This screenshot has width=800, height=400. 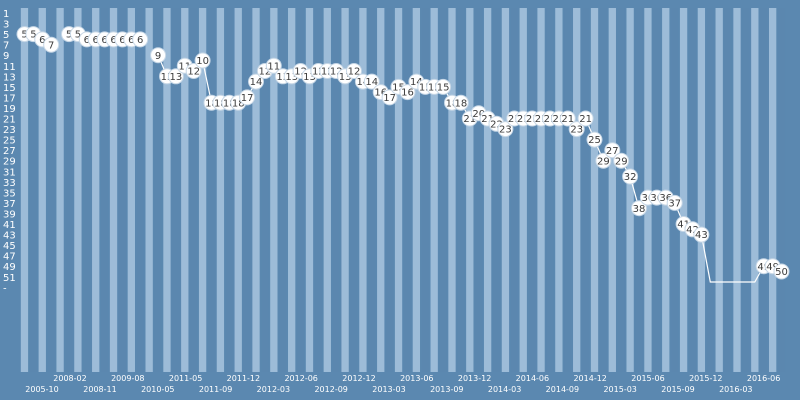 What do you see at coordinates (127, 378) in the screenshot?
I see `x-tick-label: 2009-08` at bounding box center [127, 378].